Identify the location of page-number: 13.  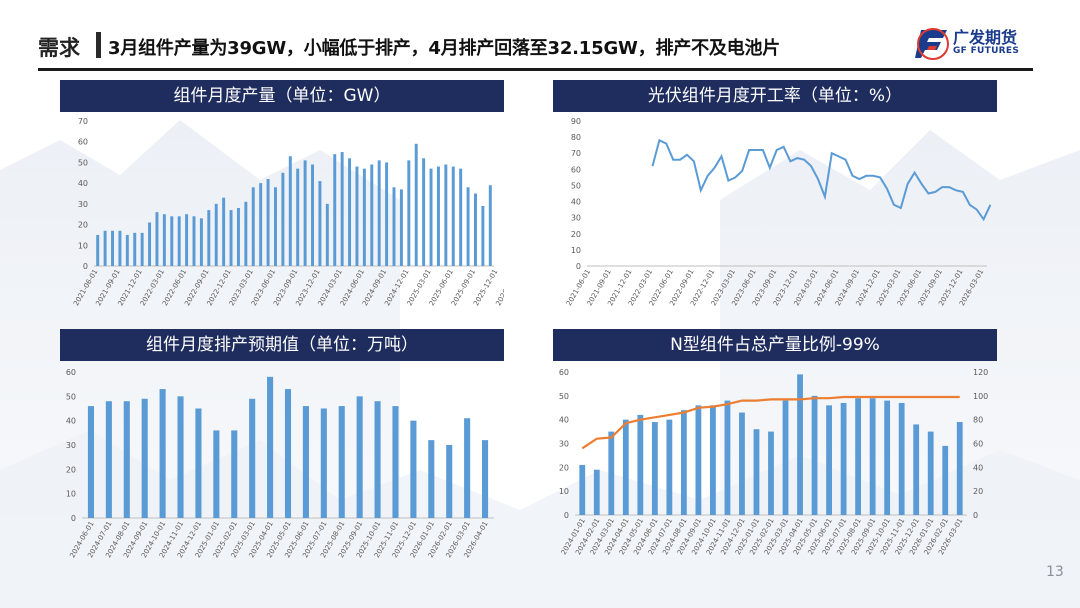
(1055, 572).